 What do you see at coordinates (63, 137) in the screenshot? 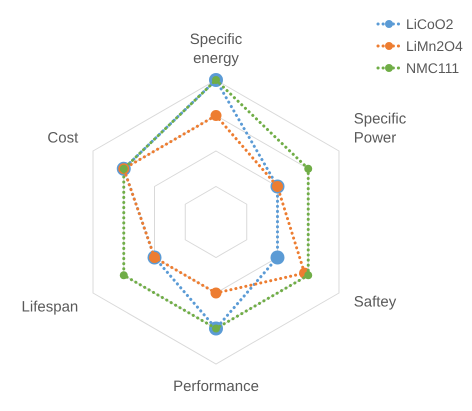
I see `spoke-label: Cost` at bounding box center [63, 137].